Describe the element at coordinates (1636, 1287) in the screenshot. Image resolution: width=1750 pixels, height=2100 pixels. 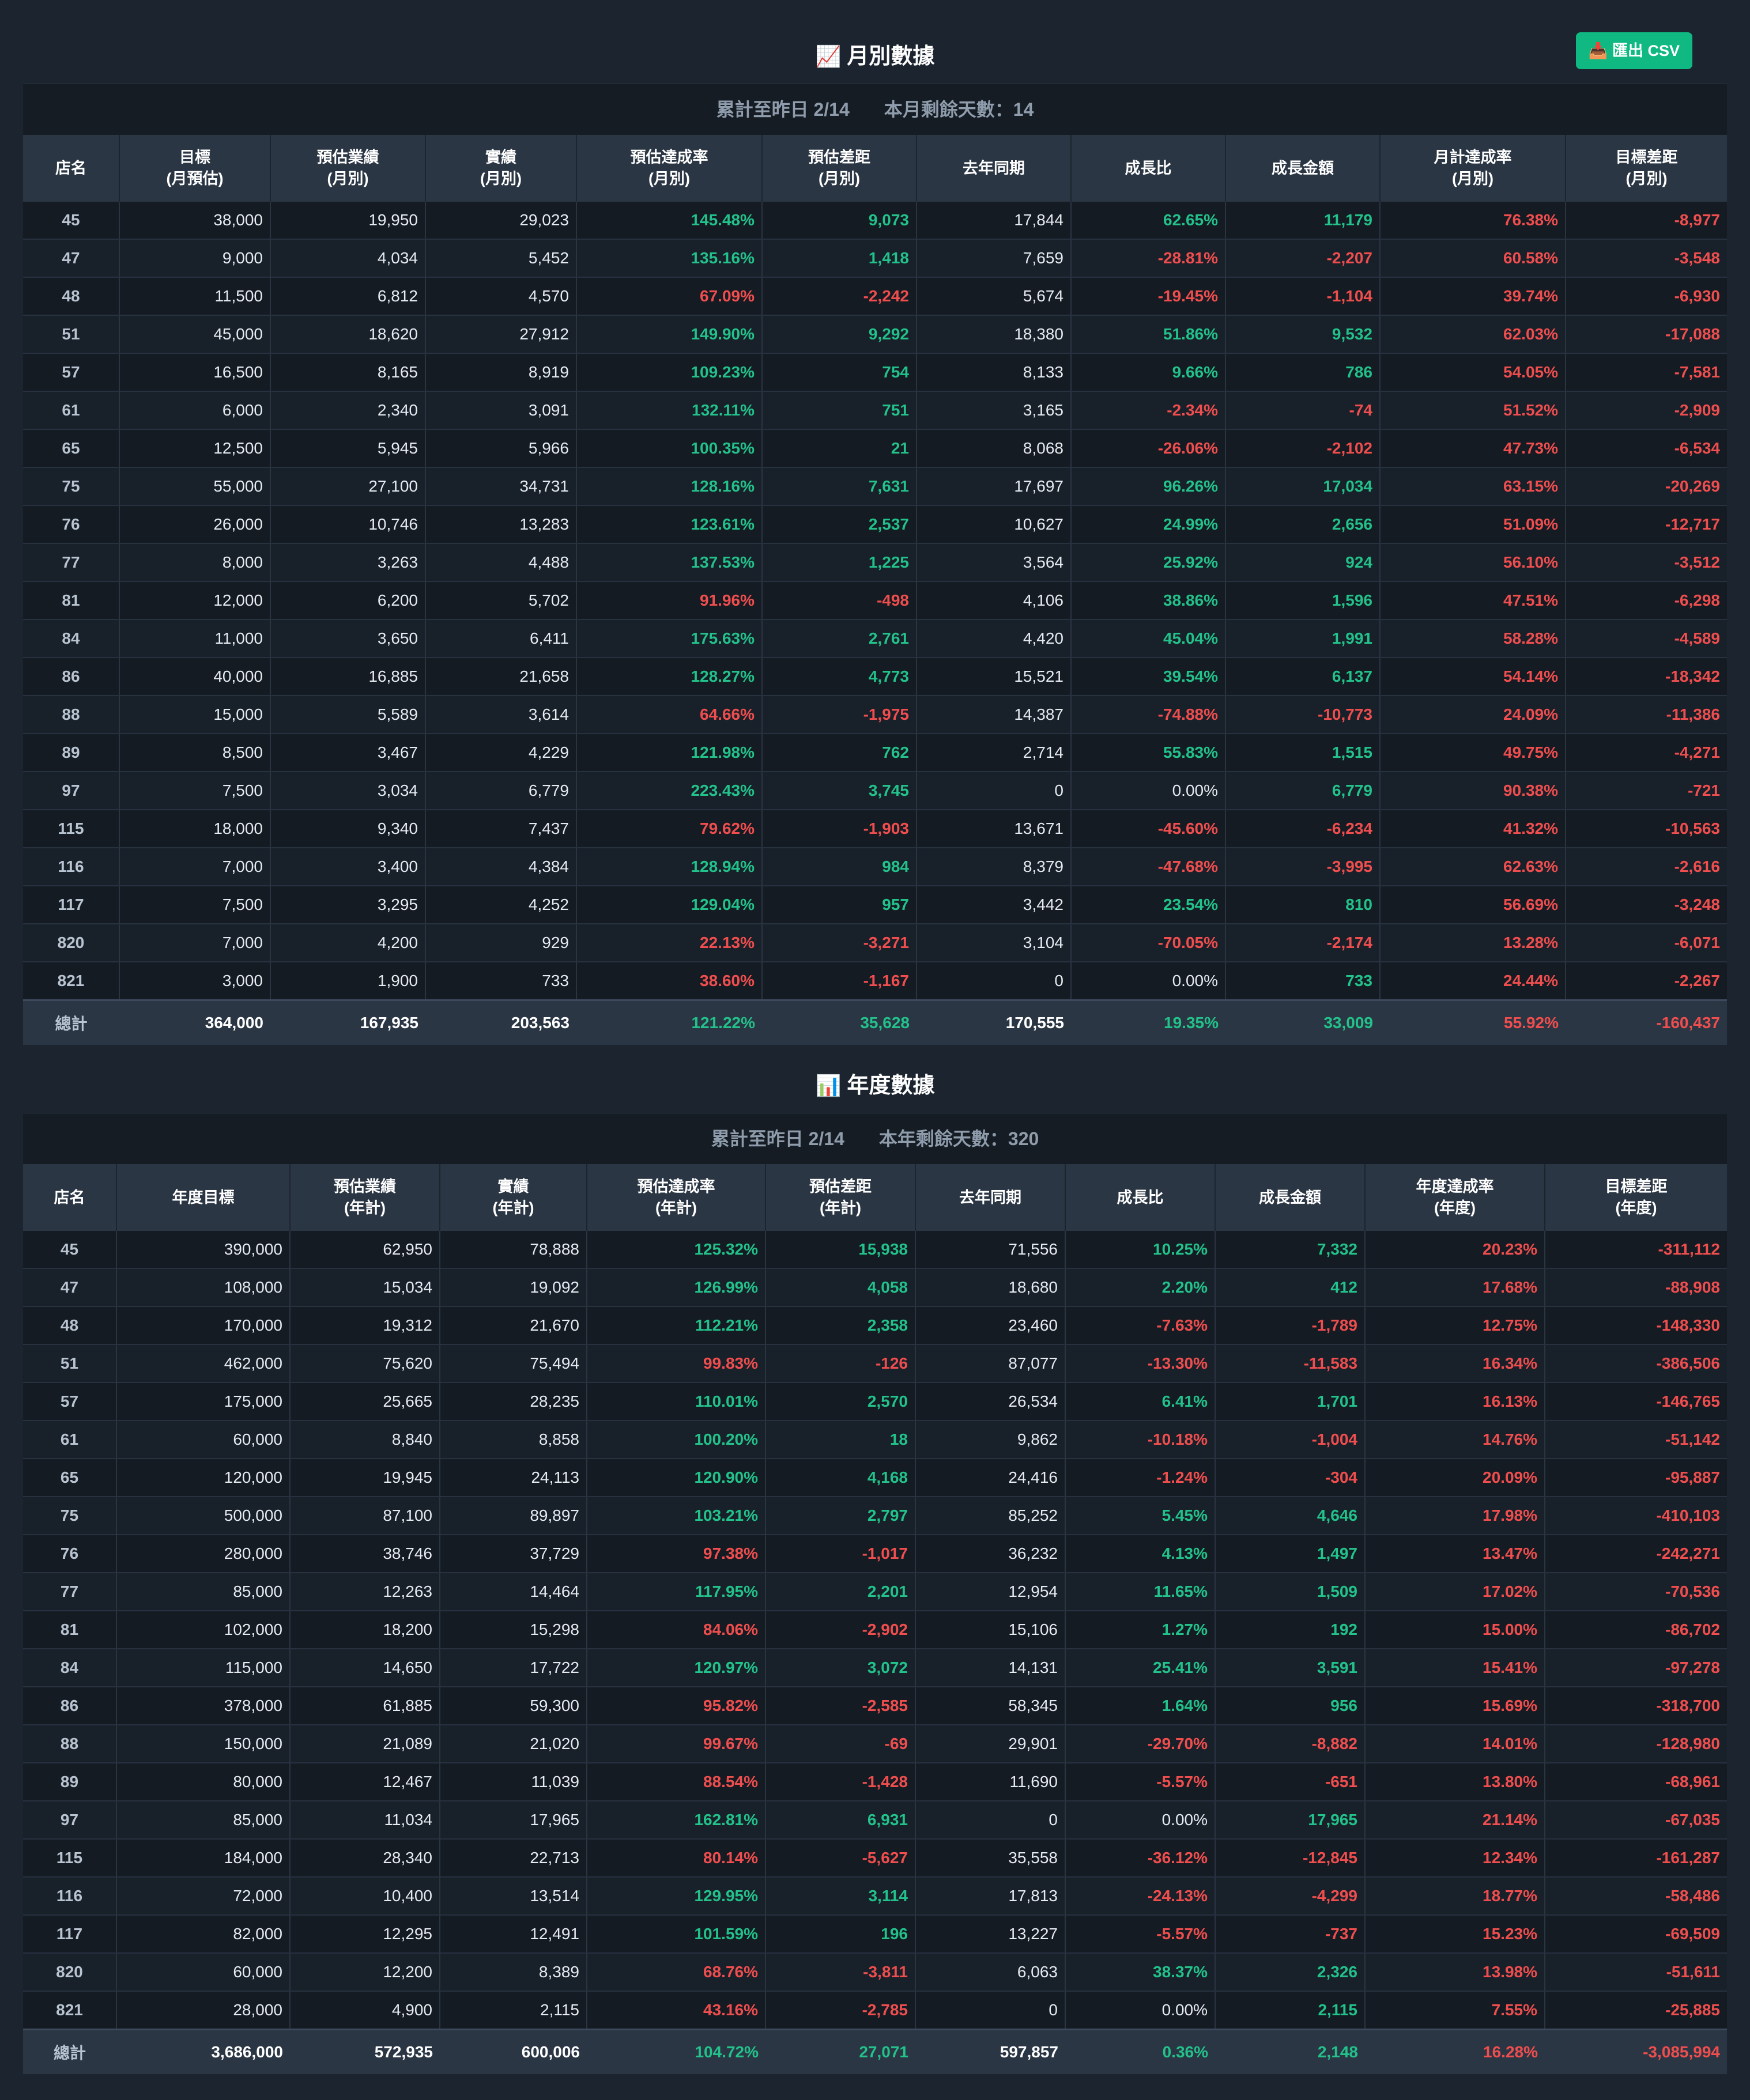
I see `table-cell: -88,908` at that location.